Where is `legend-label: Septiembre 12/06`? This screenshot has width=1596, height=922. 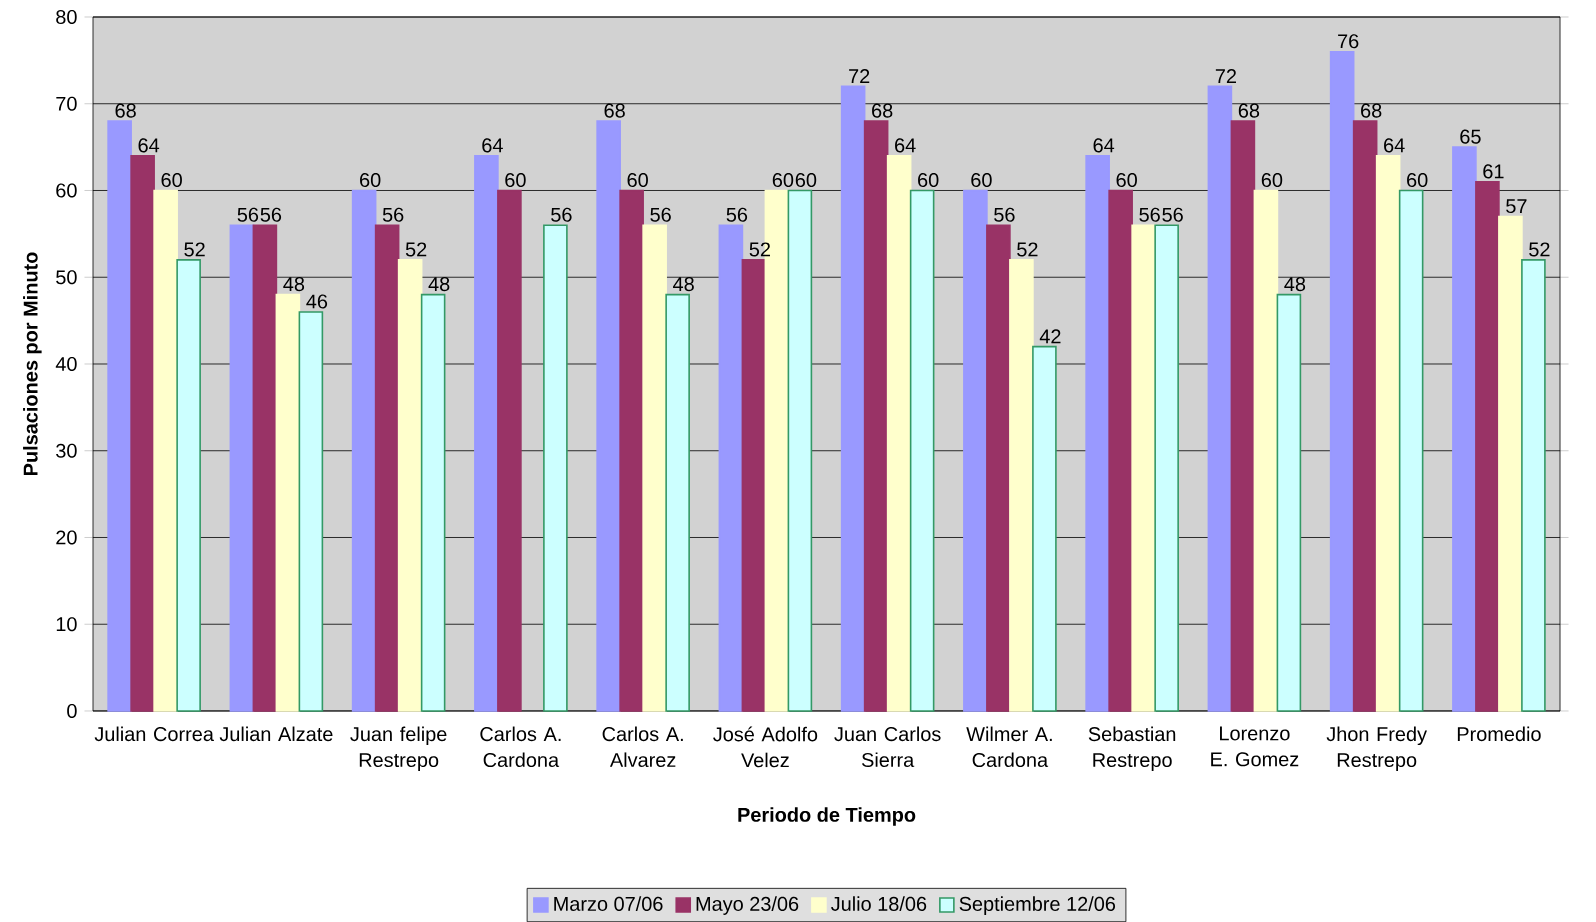
legend-label: Septiembre 12/06 is located at coordinates (1037, 905).